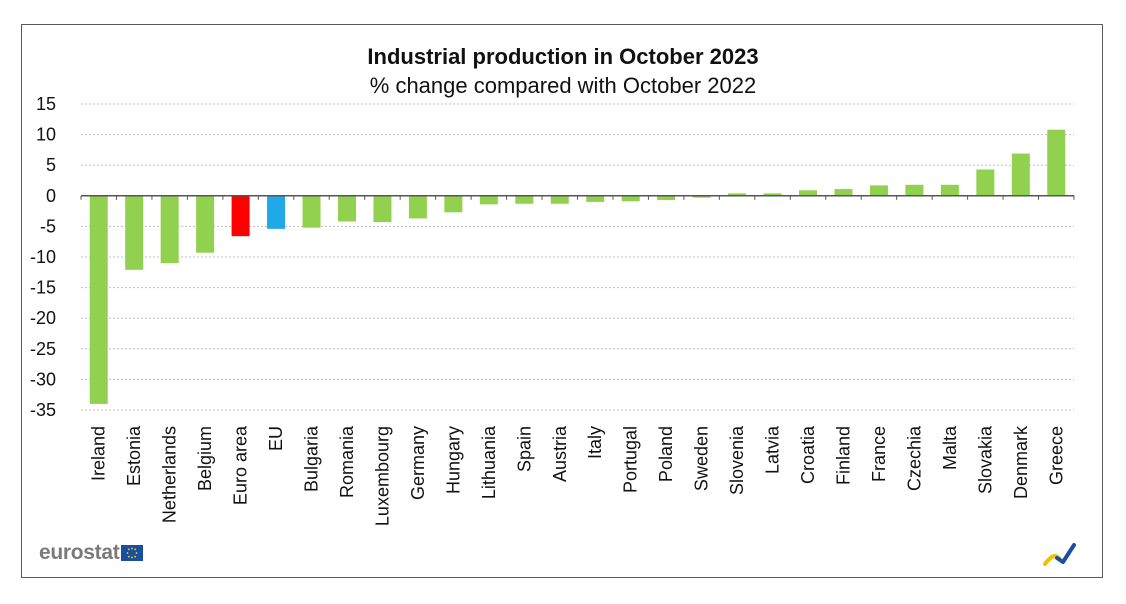 This screenshot has height=604, width=1126. What do you see at coordinates (205, 224) in the screenshot?
I see `bar-belgium` at bounding box center [205, 224].